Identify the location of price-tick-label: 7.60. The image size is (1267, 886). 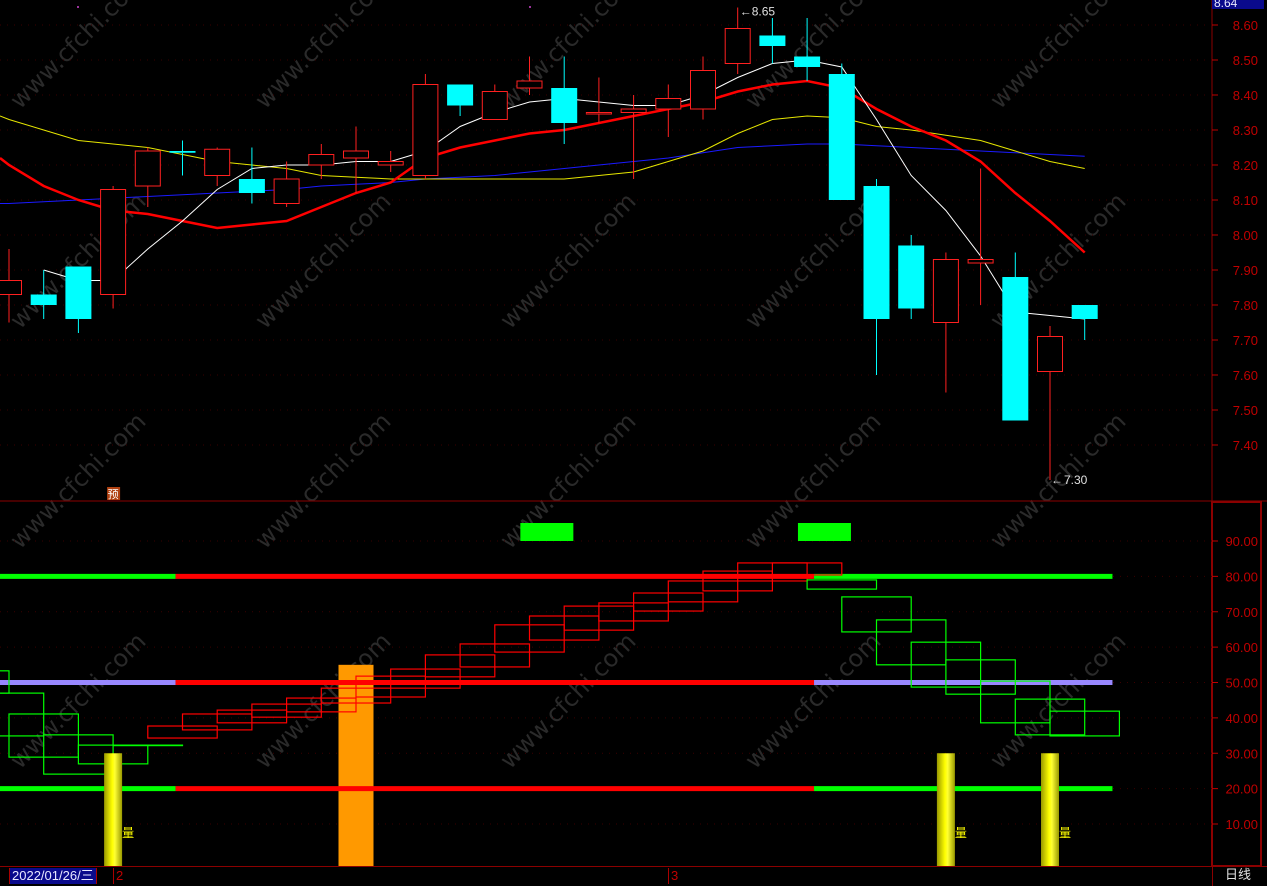
(1245, 375).